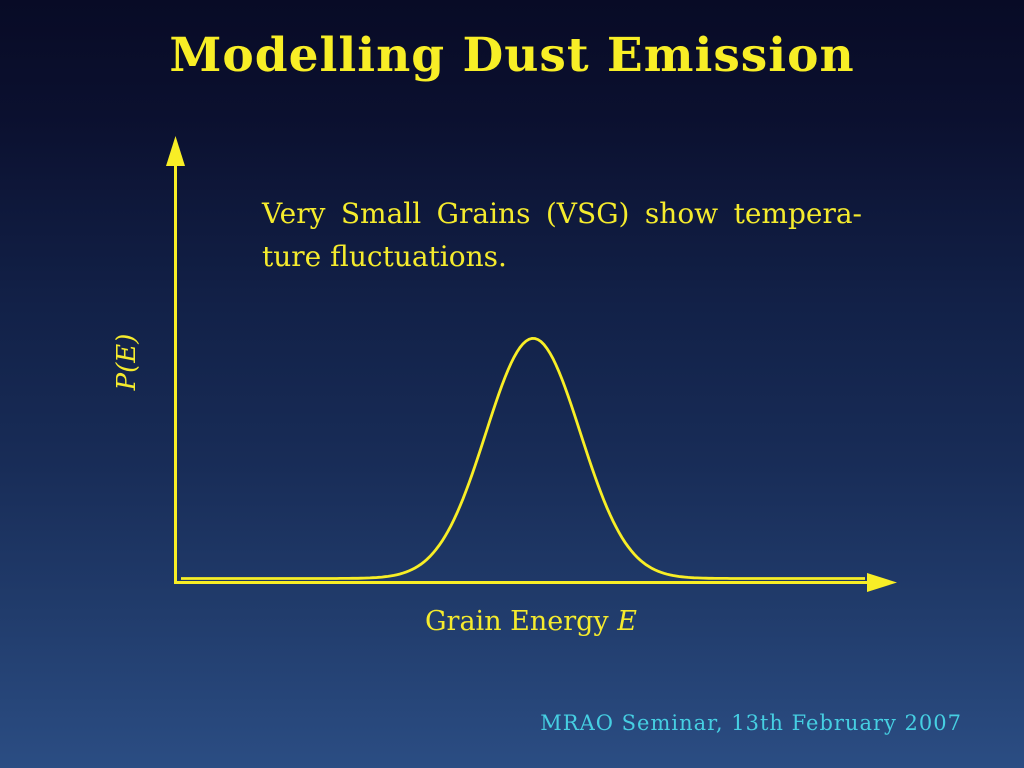  I want to click on body-text-line: ture fluctuations., so click(384, 256).